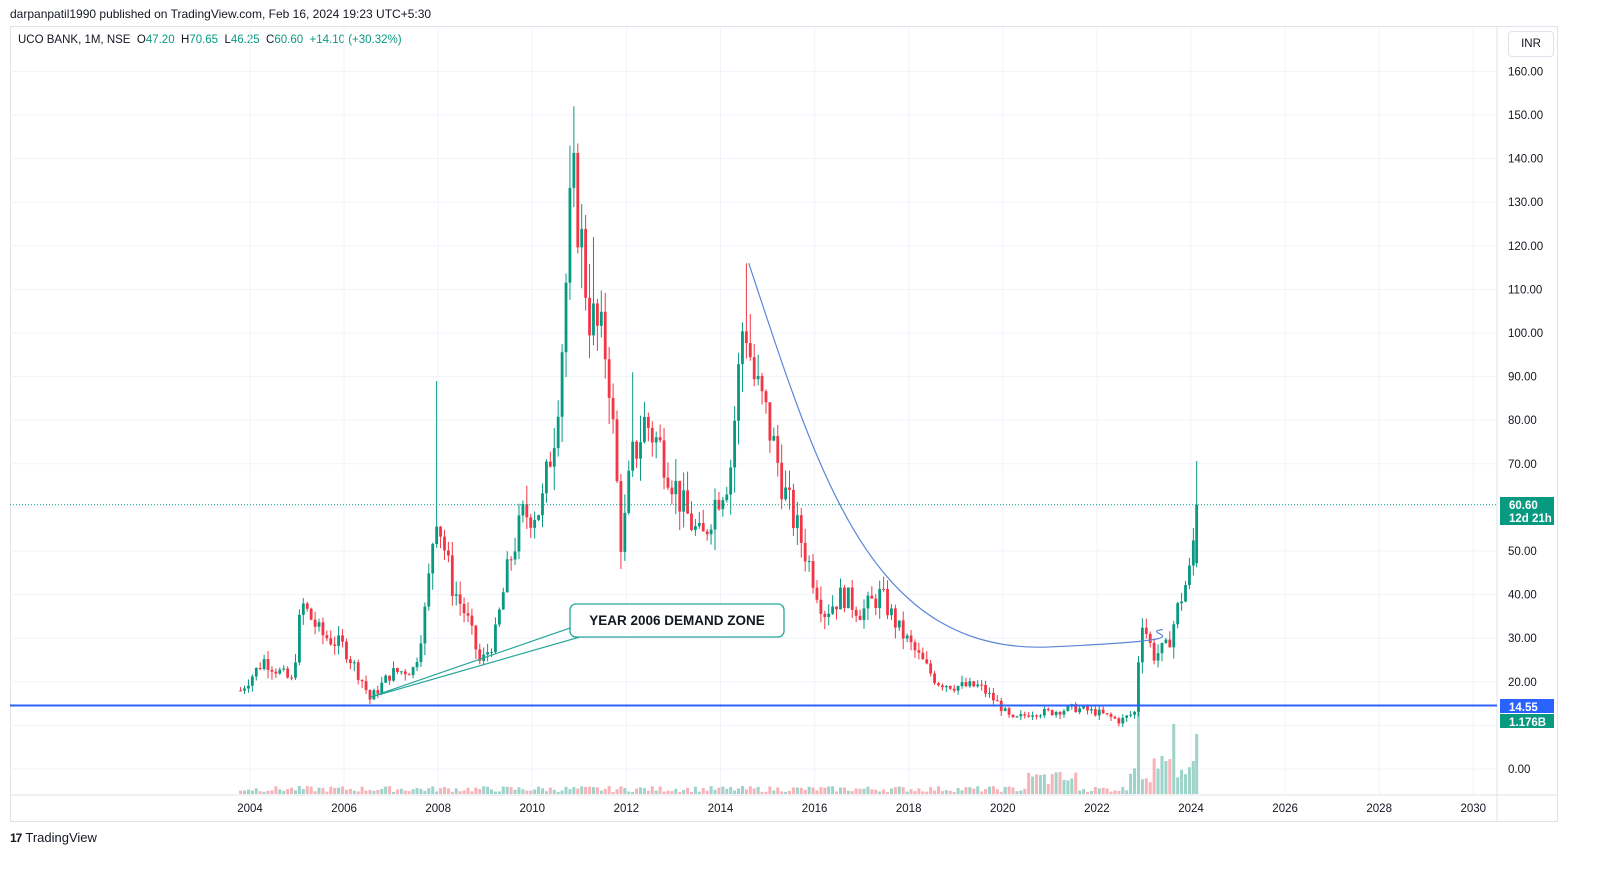 This screenshot has height=872, width=1600. I want to click on volume-badge-text: 1.176B, so click(1527, 723).